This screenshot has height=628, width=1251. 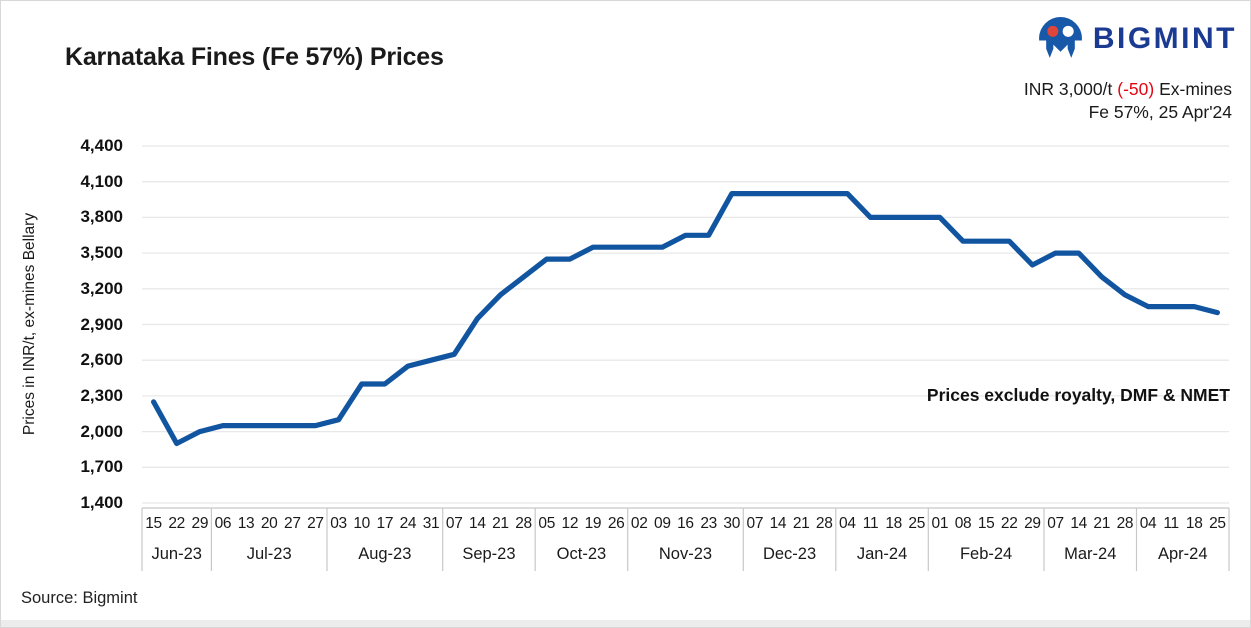 I want to click on x-day-label: 03, so click(x=338, y=523).